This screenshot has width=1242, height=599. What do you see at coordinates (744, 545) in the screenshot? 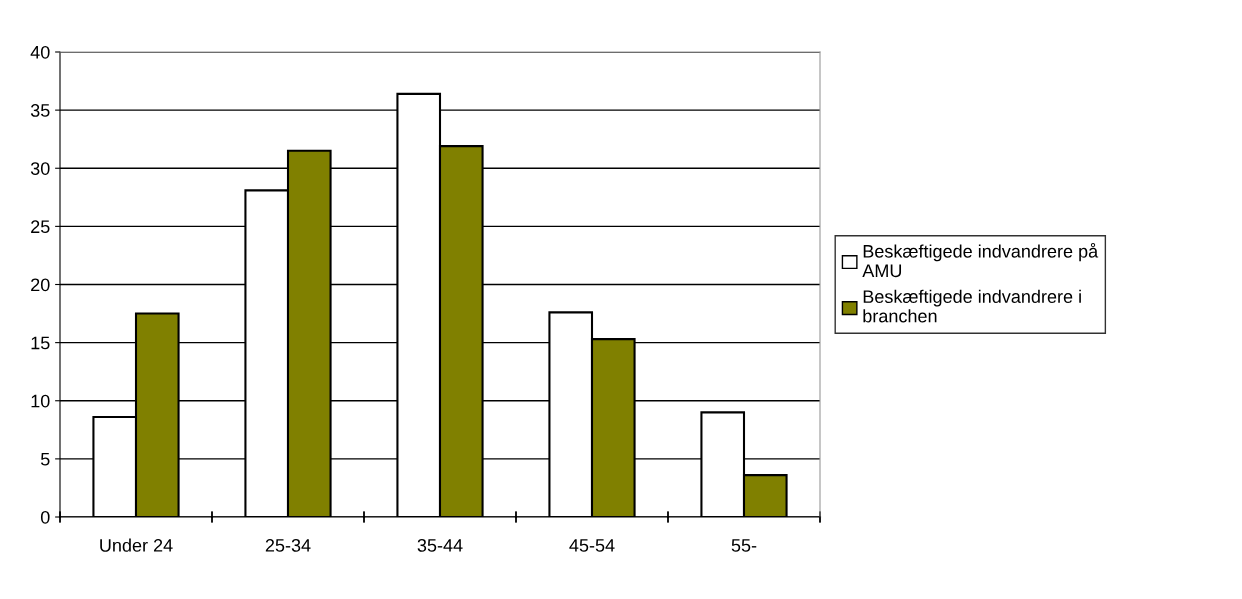
I see `x-tick-label: 55-` at bounding box center [744, 545].